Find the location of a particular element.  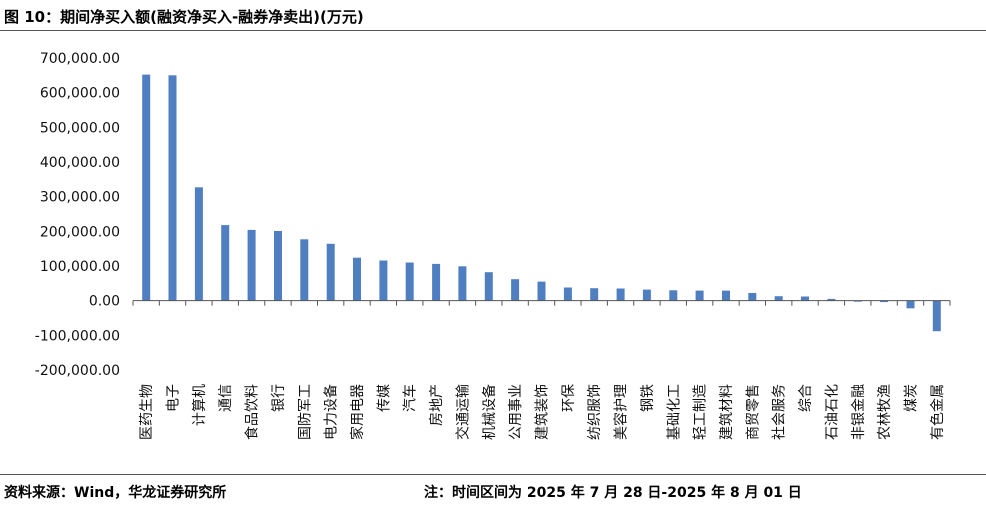

y-tick-label: 100,000.00 is located at coordinates (80, 267).